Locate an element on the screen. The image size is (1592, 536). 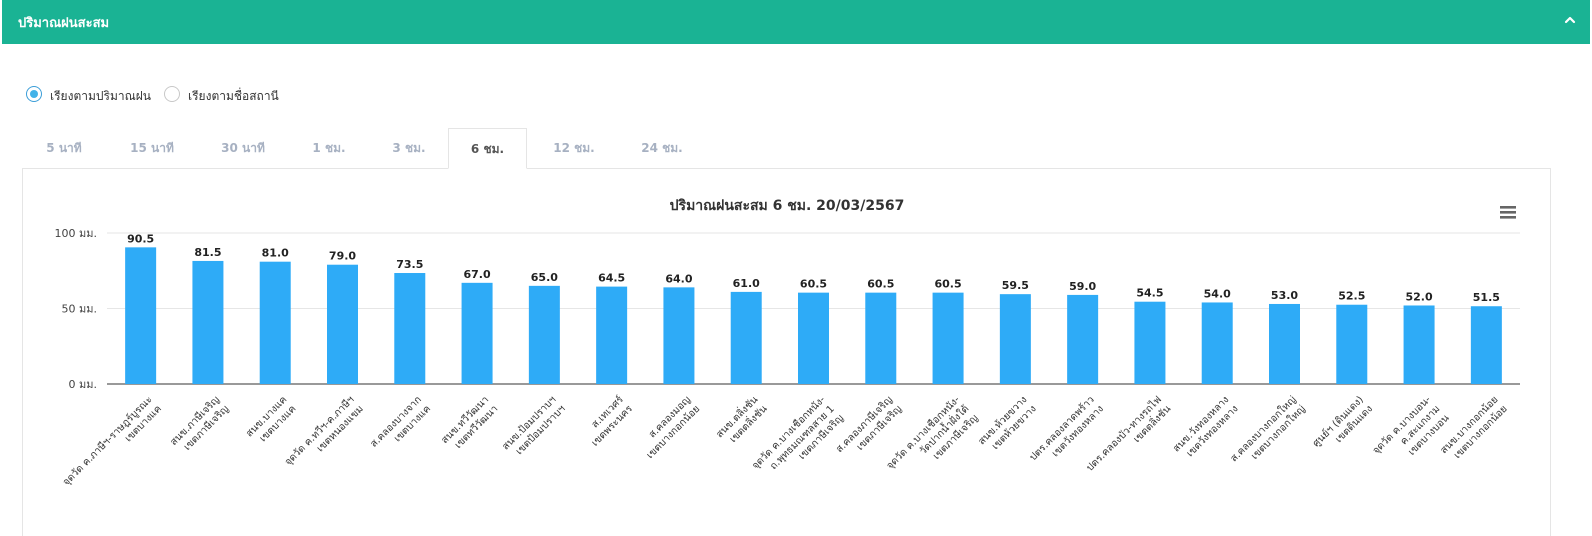
data-label: 52.5 is located at coordinates (1351, 296).